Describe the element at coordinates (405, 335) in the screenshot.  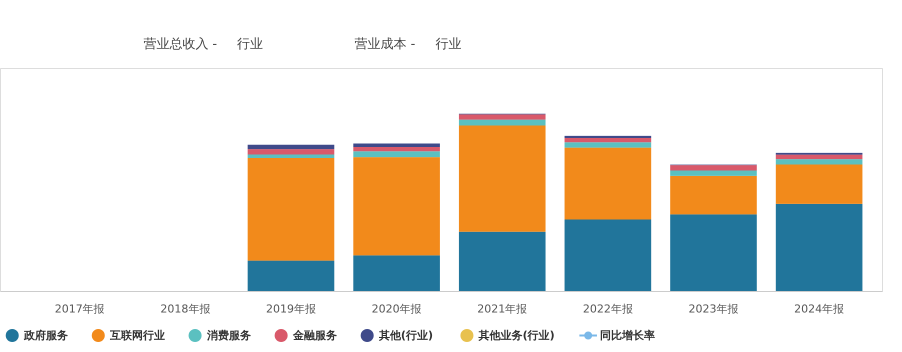
I see `legend-label: 其他(行业)` at that location.